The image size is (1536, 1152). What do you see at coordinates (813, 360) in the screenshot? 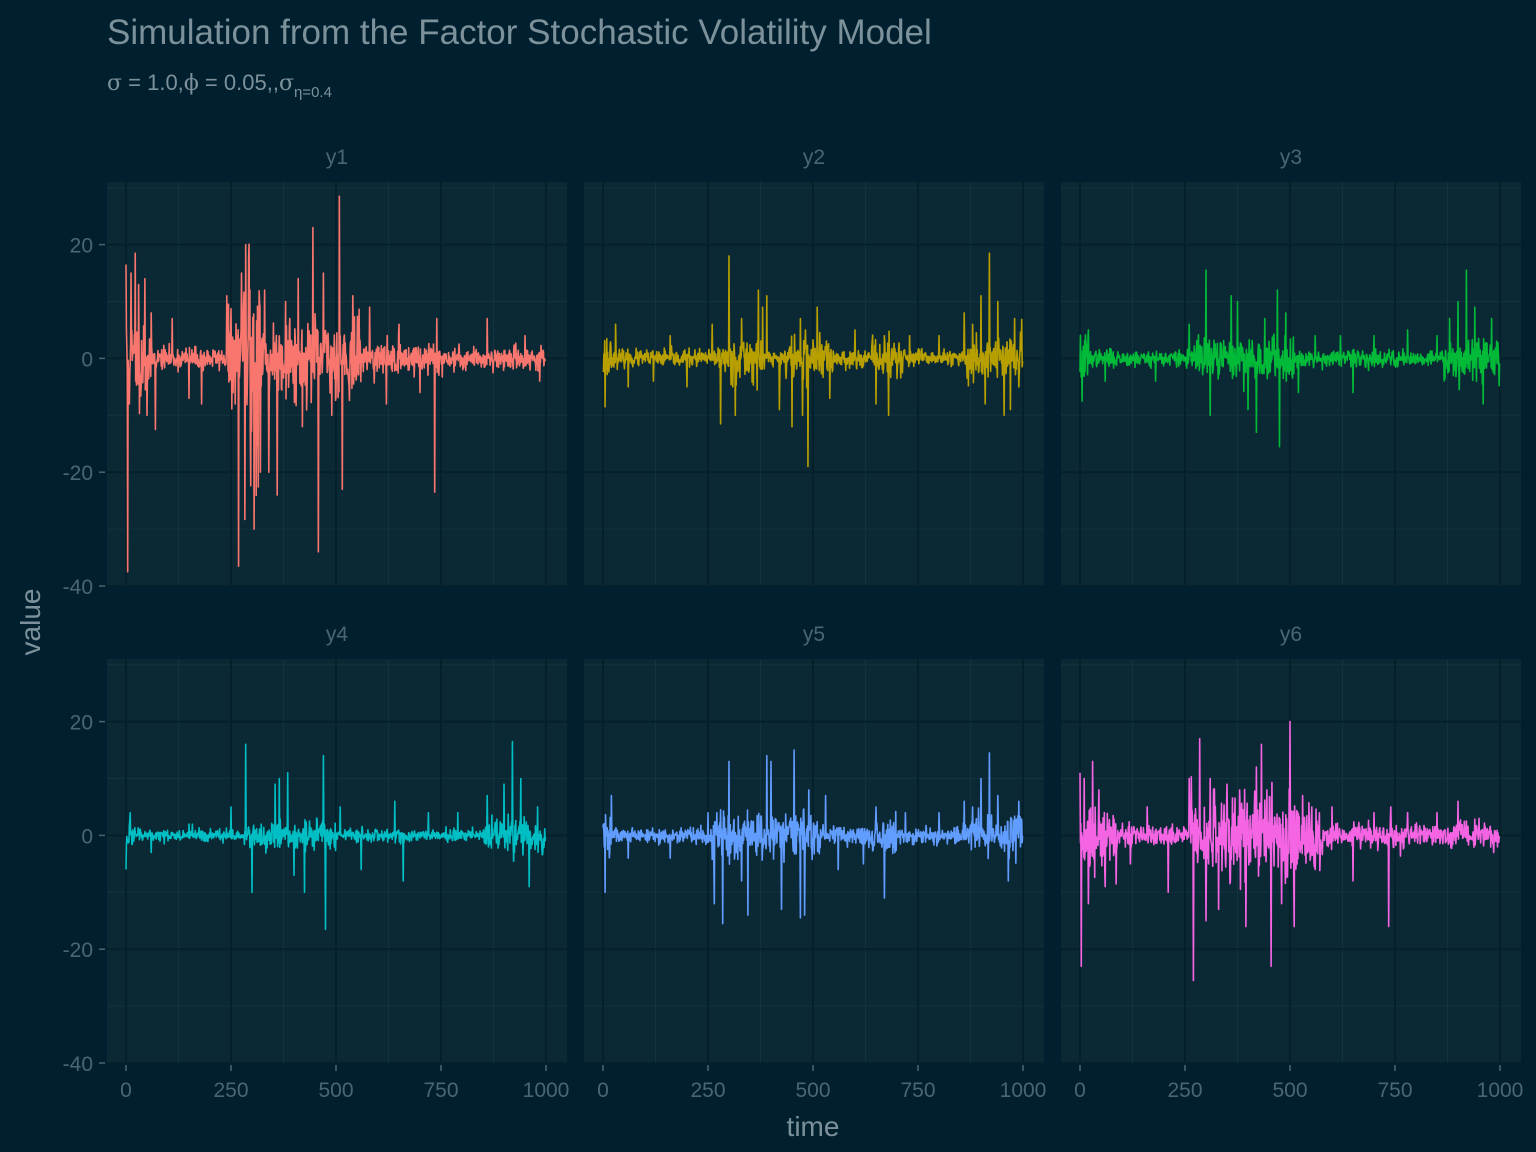
I see `series-line-y2` at bounding box center [813, 360].